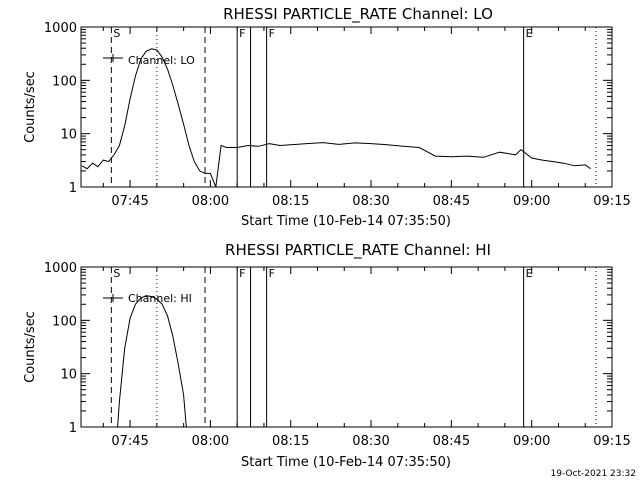 Image resolution: width=640 pixels, height=480 pixels. I want to click on x-axis-label-hi: Start Time (10-Feb-14 07:35:50), so click(346, 462).